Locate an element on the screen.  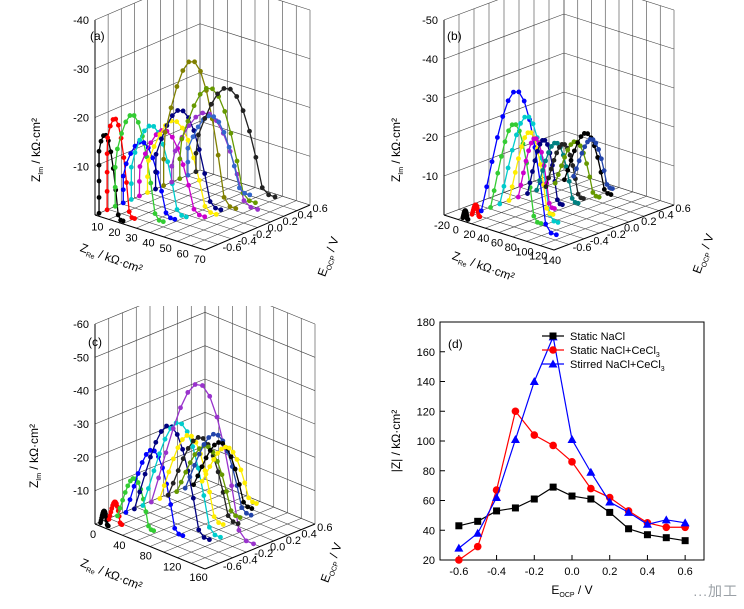
y-tick-label: 160 is located at coordinates (426, 353).